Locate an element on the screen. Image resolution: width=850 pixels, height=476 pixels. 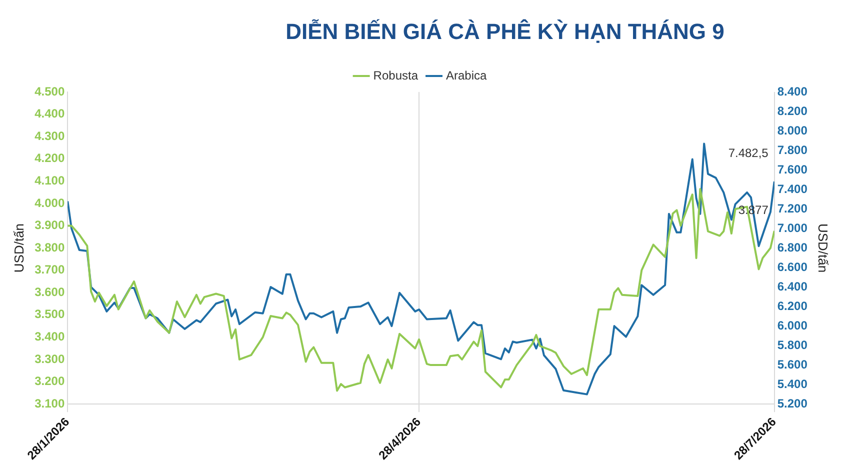
y2-tick-label: 6.600 is located at coordinates (792, 267).